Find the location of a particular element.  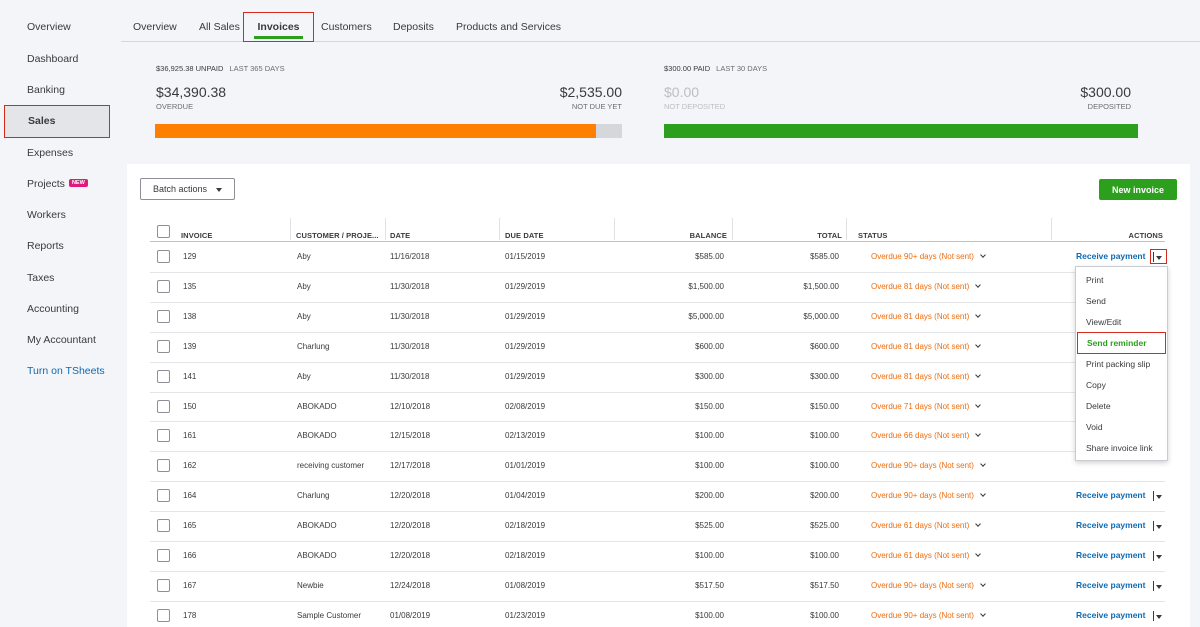

column-header-due-date: DUE DATE is located at coordinates (524, 235).